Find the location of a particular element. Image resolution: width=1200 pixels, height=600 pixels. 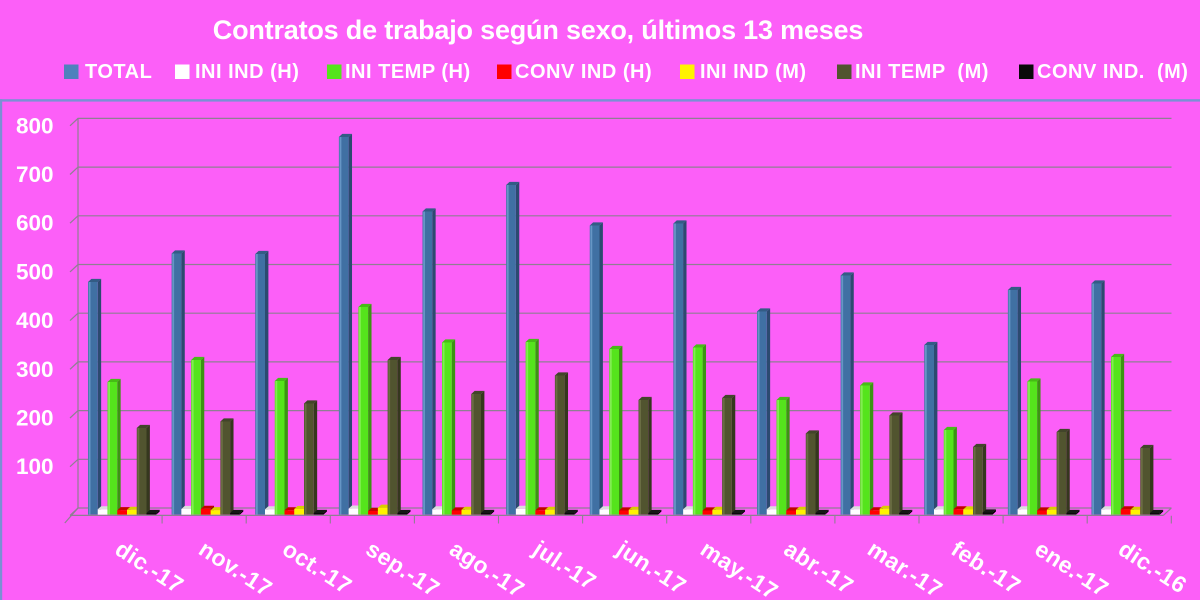

svg-text: 800 is located at coordinates (35, 125).